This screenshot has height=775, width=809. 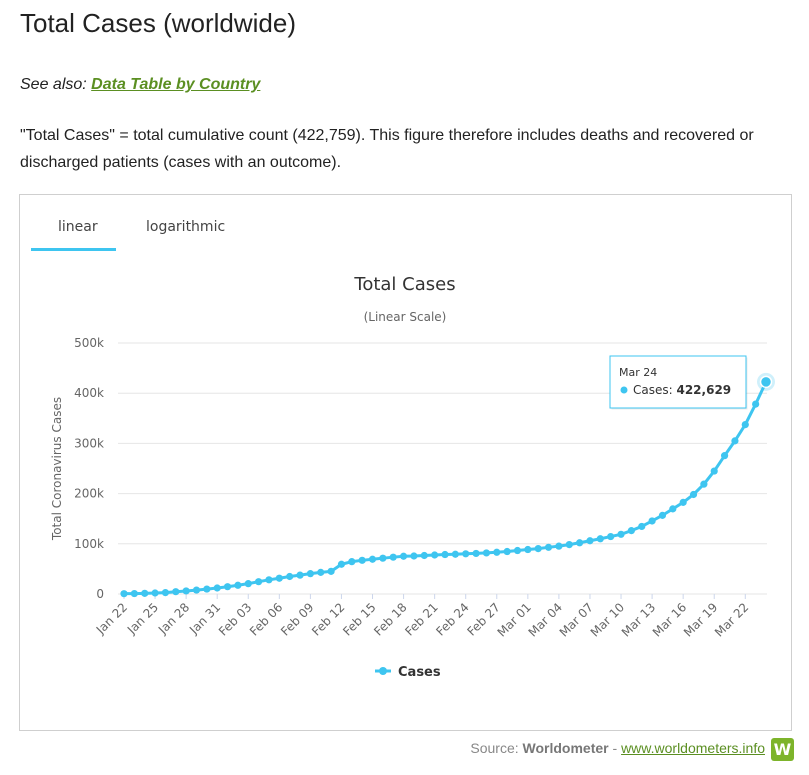 I want to click on active-tab-indicator, so click(x=73, y=249).